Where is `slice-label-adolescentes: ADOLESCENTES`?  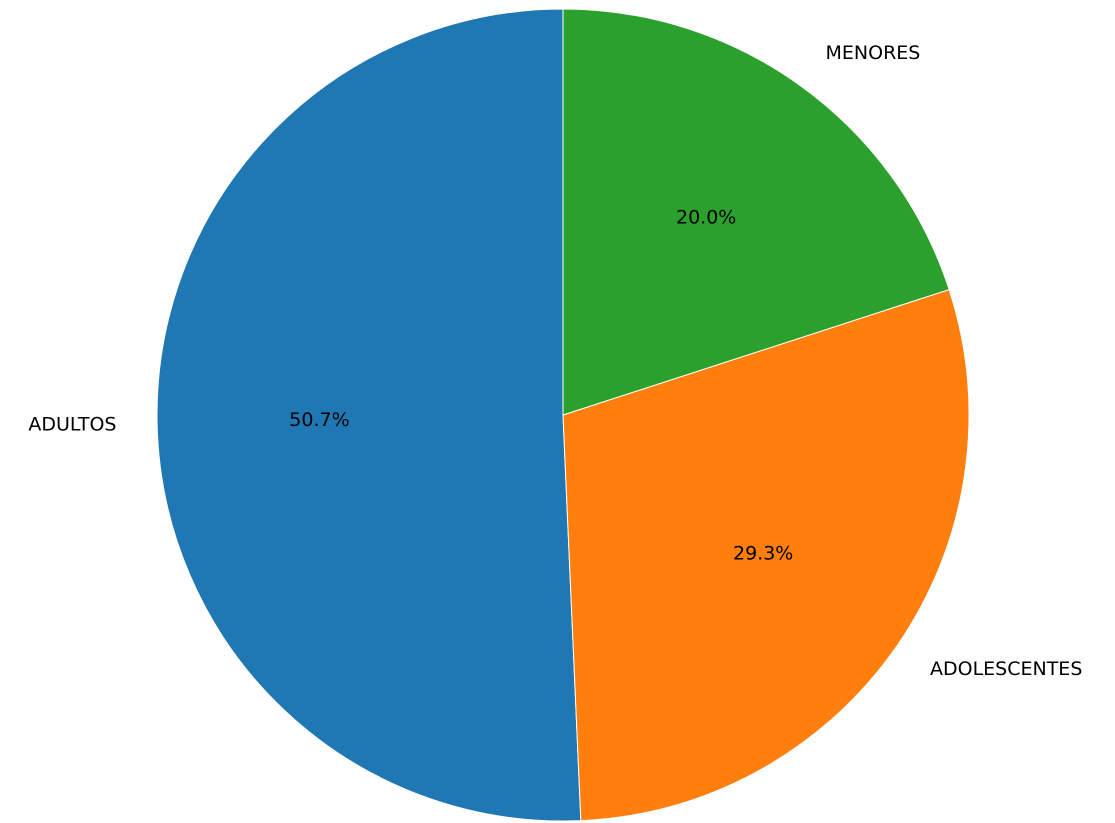
slice-label-adolescentes: ADOLESCENTES is located at coordinates (1006, 669).